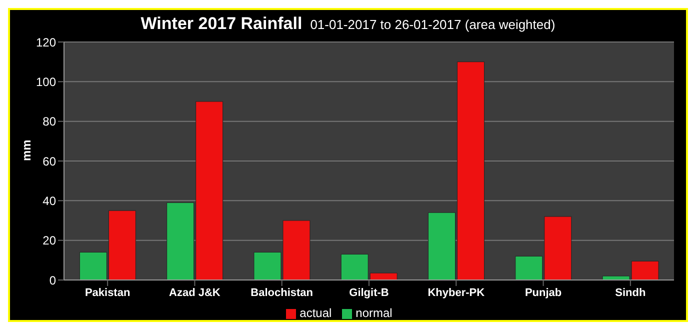 The image size is (696, 330). What do you see at coordinates (46, 81) in the screenshot?
I see `y-tick-label: 100` at bounding box center [46, 81].